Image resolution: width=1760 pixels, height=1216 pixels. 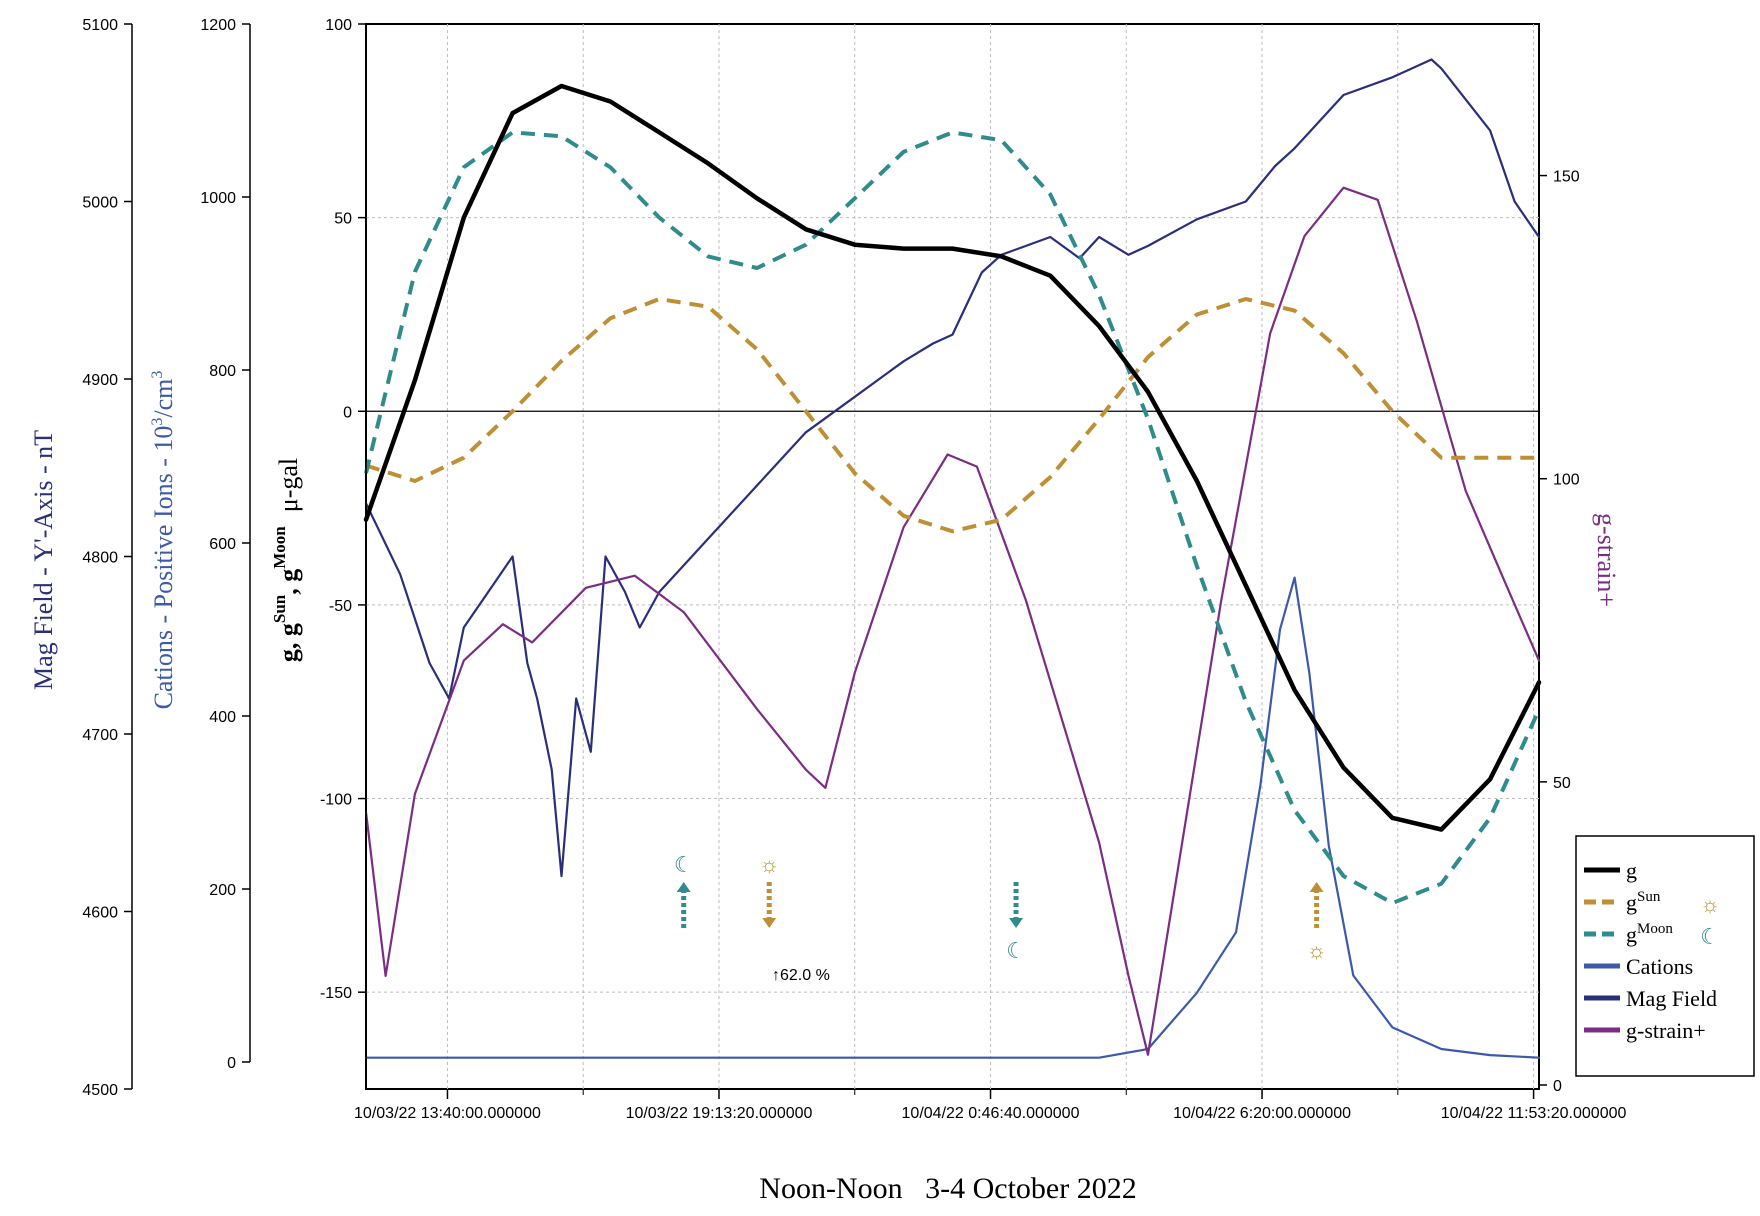 What do you see at coordinates (100, 913) in the screenshot?
I see `mag-tick-label: 4600` at bounding box center [100, 913].